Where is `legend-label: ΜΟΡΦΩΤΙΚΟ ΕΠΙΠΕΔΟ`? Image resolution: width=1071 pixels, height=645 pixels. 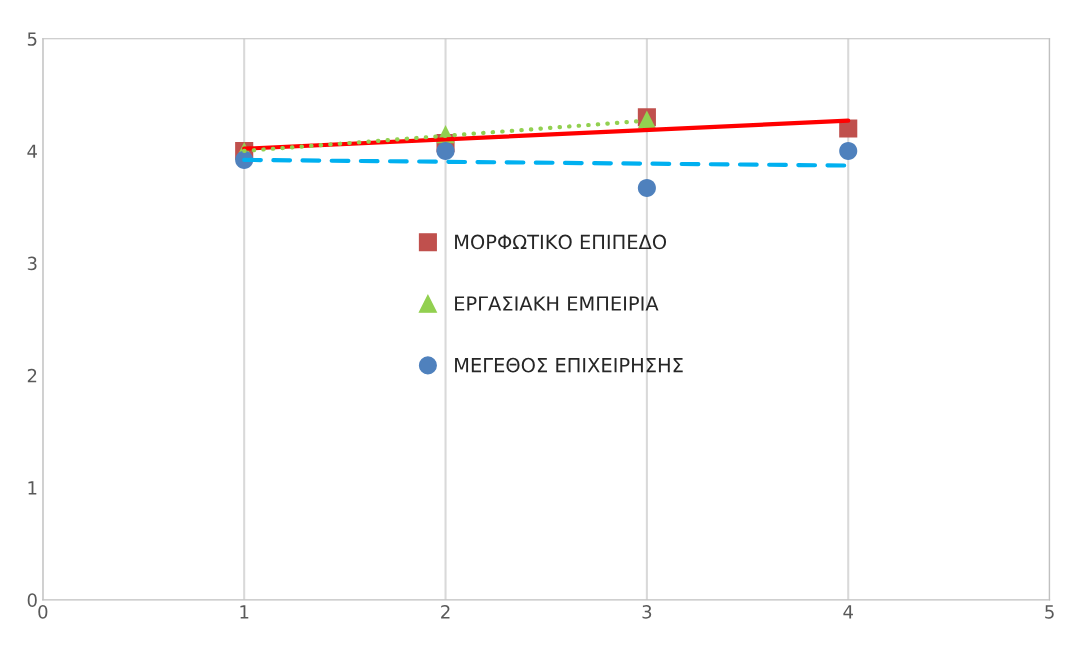 legend-label: ΜΟΡΦΩΤΙΚΟ ΕΠΙΠΕΔΟ is located at coordinates (561, 242).